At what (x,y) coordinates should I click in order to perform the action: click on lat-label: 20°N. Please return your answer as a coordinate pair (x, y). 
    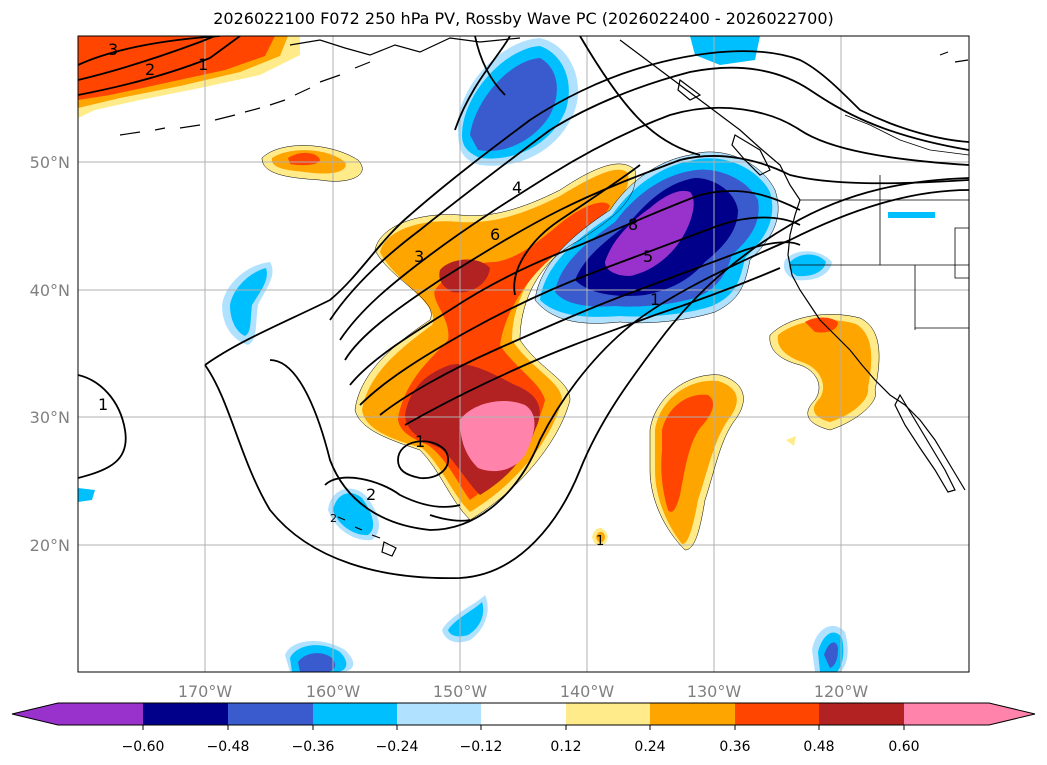
    Looking at the image, I should click on (50, 545).